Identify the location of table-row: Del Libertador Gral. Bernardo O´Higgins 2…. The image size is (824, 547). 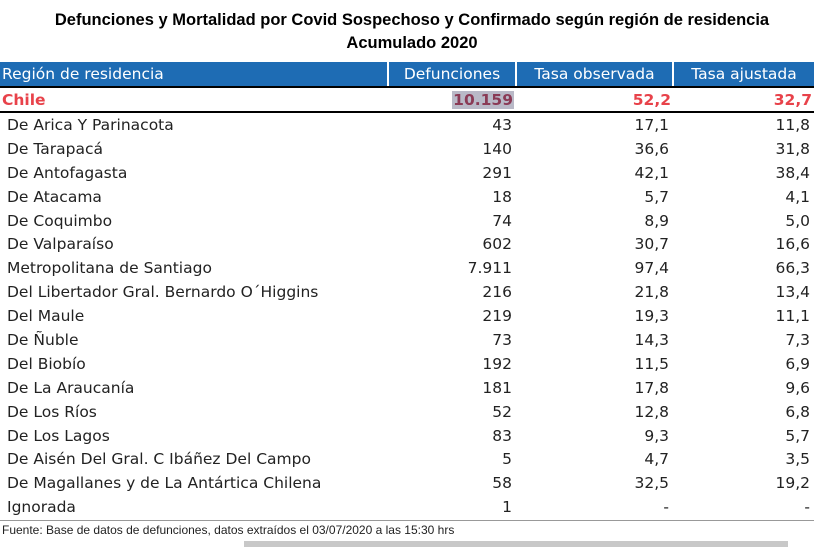
(407, 292).